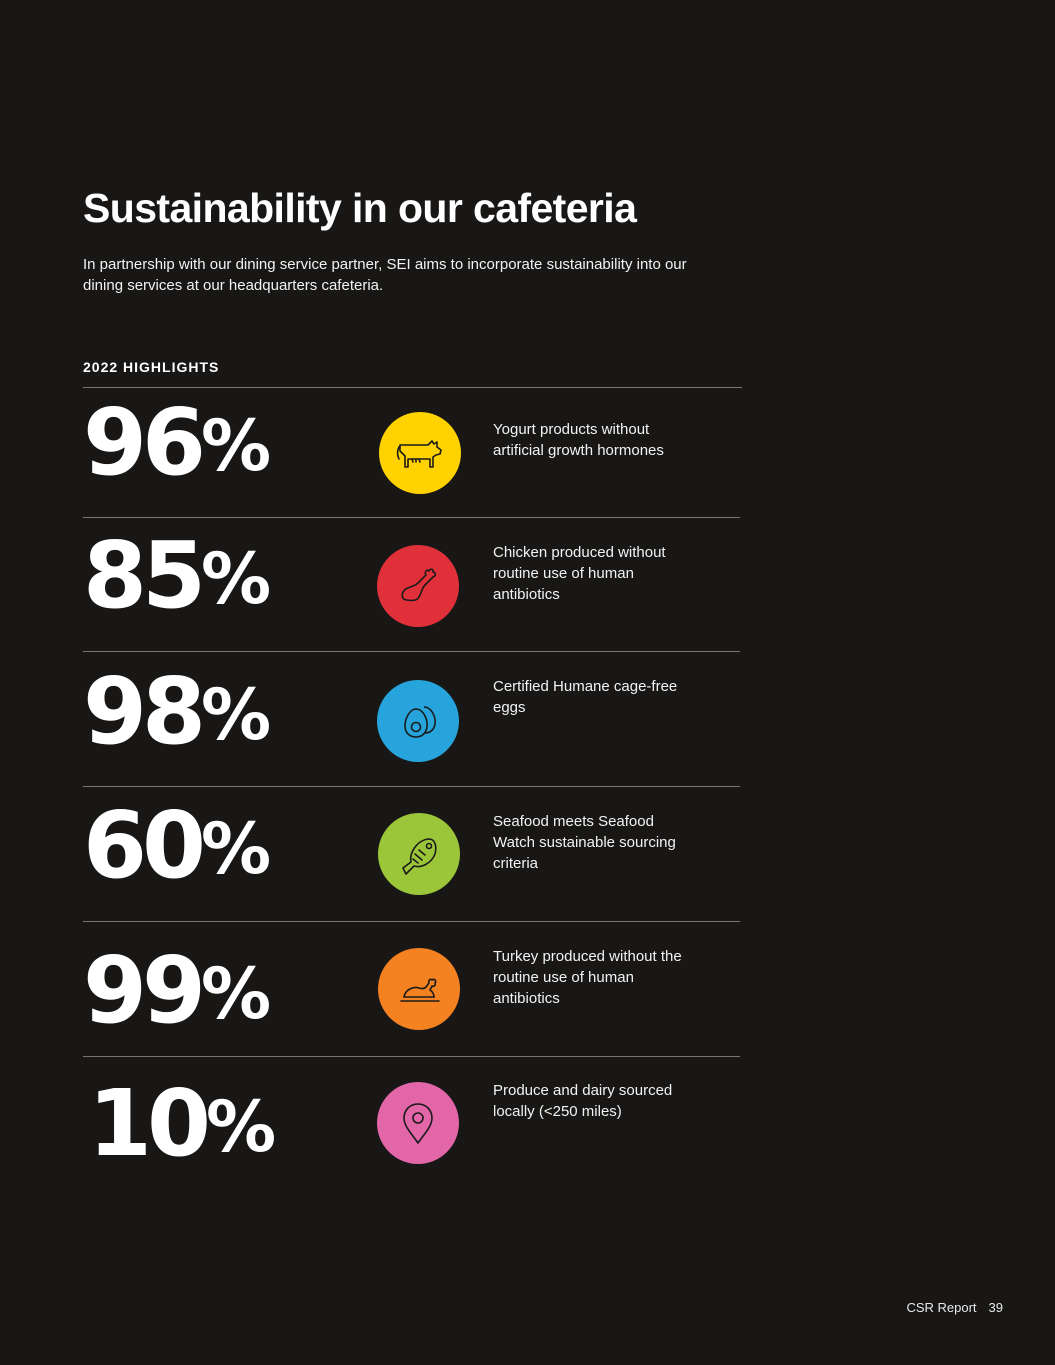 This screenshot has height=1365, width=1055. I want to click on eggs-icon, so click(418, 721).